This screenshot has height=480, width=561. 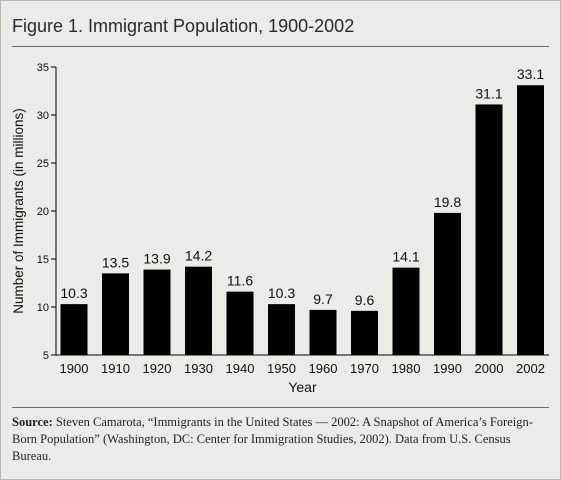 I want to click on x-tick-label: 1940, so click(x=240, y=368).